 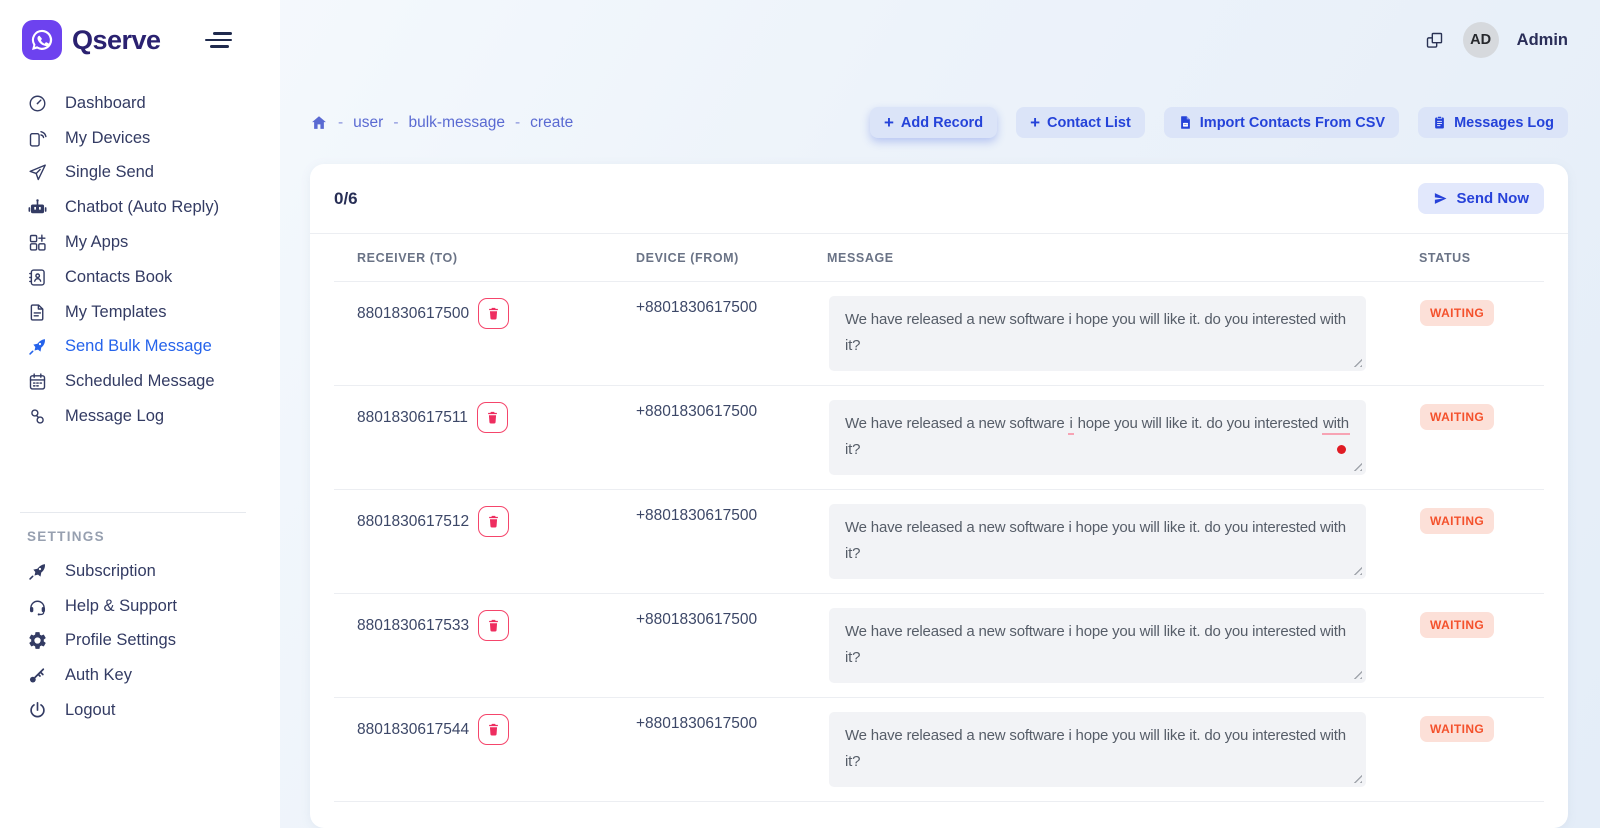 What do you see at coordinates (120, 640) in the screenshot?
I see `sidebar-item-label: Profile Settings` at bounding box center [120, 640].